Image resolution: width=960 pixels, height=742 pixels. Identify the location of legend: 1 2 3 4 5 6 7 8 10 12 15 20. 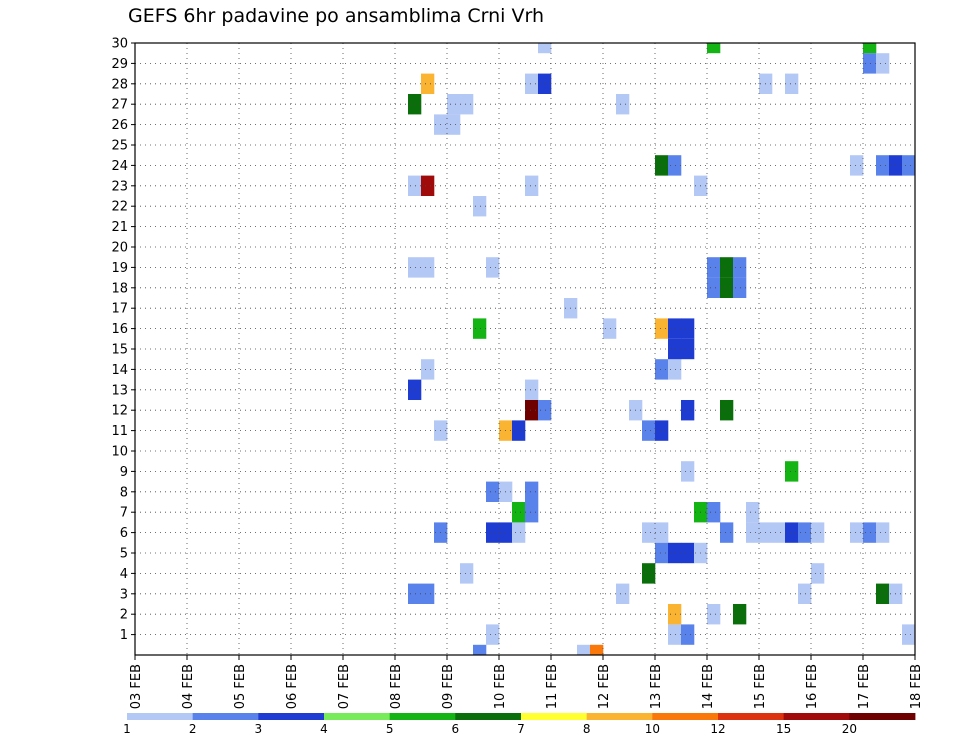
(519, 724).